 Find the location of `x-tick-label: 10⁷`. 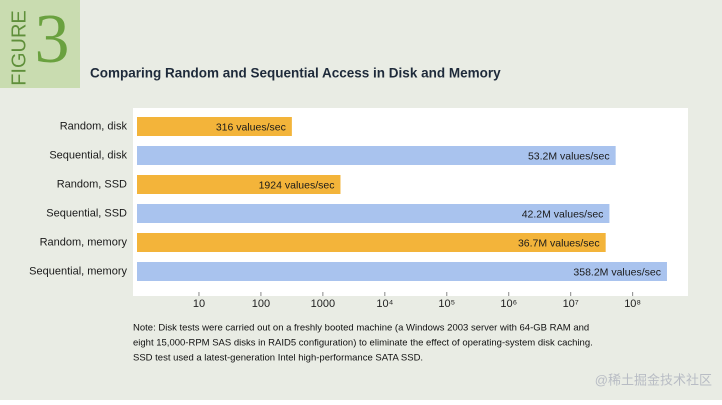

x-tick-label: 10⁷ is located at coordinates (571, 304).